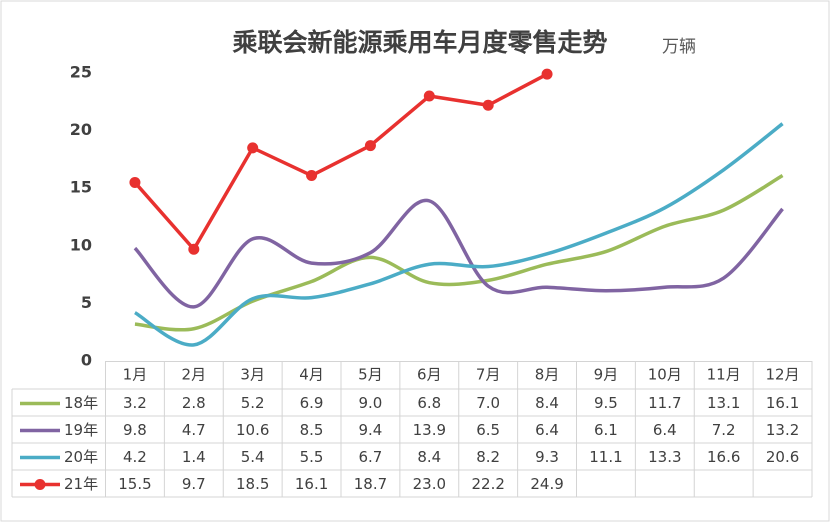  I want to click on table-value: 15.5, so click(134, 484).